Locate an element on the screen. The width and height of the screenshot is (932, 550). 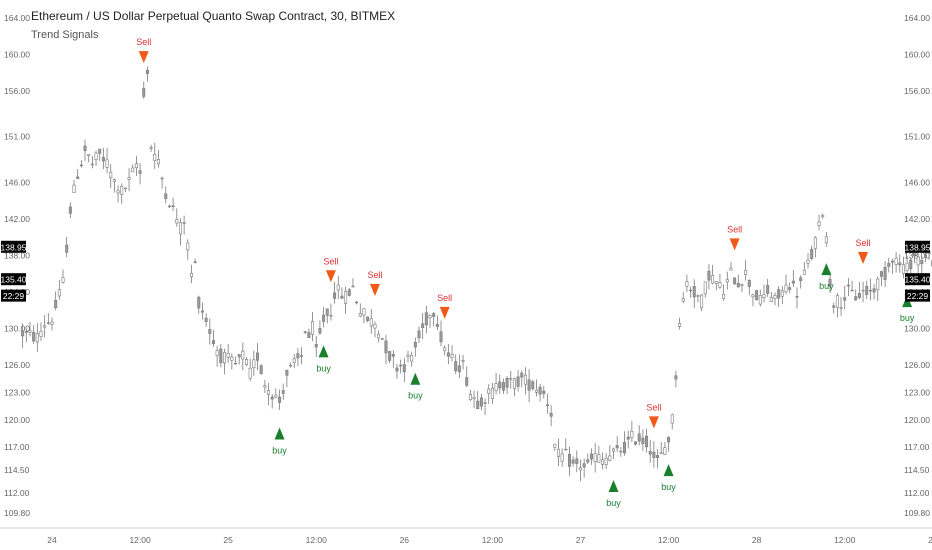
price-badge-right is located at coordinates (917, 279).